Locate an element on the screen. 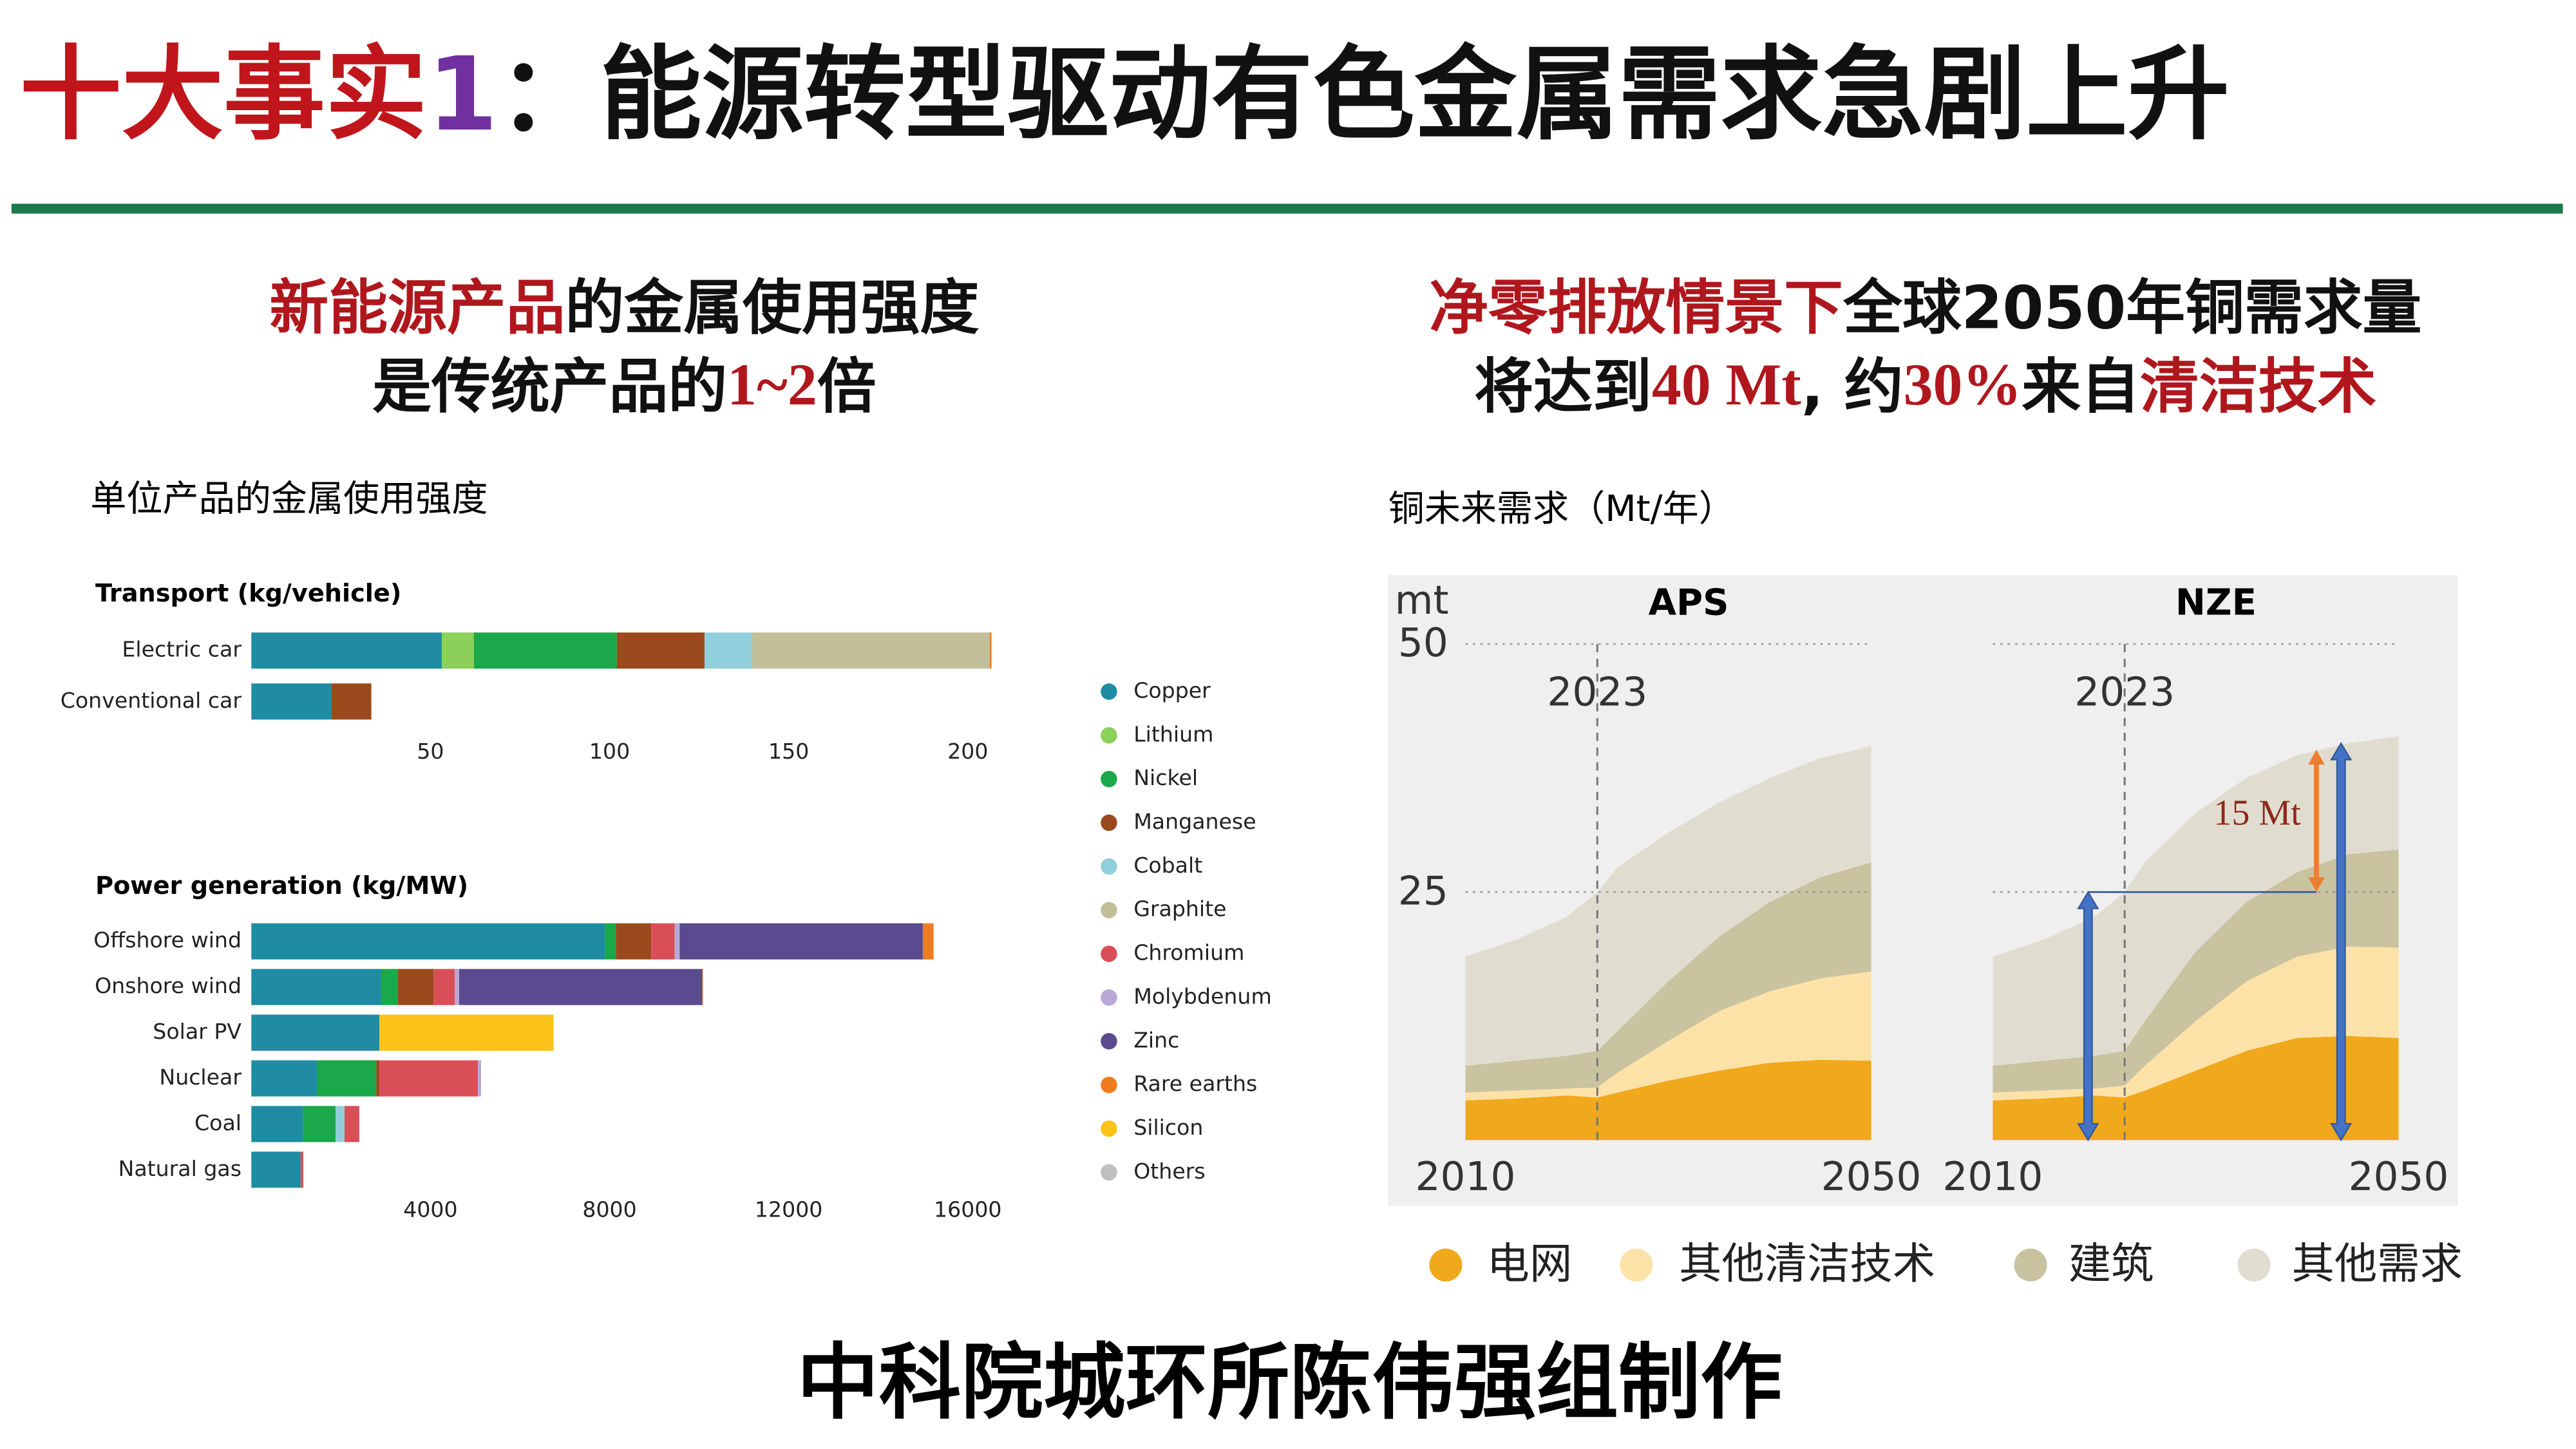  legend-label: Rare earths is located at coordinates (1195, 1083).